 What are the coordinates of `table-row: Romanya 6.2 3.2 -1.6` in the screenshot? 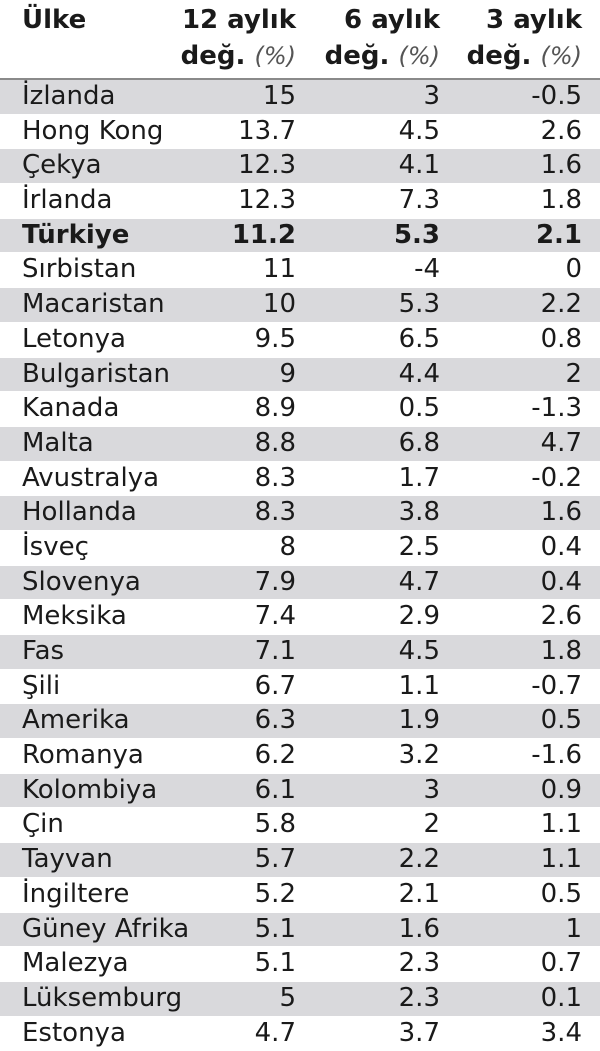 It's located at (300, 756).